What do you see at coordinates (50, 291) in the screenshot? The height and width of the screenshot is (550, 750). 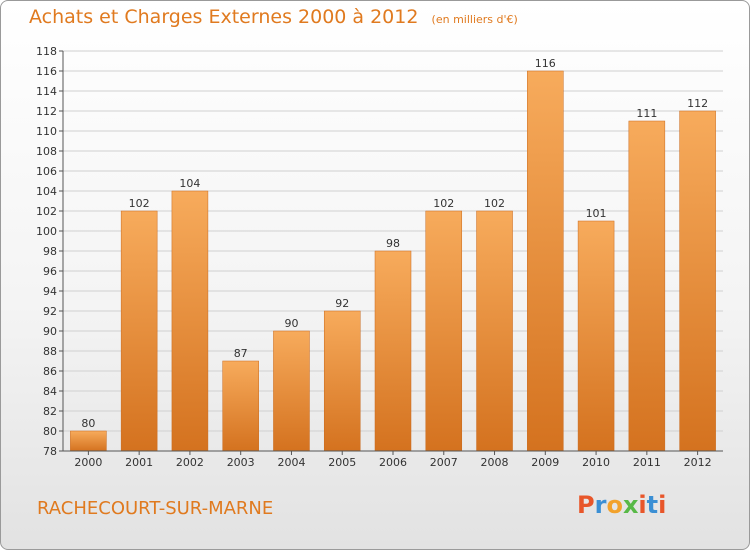 I see `y-tick-label: 94` at bounding box center [50, 291].